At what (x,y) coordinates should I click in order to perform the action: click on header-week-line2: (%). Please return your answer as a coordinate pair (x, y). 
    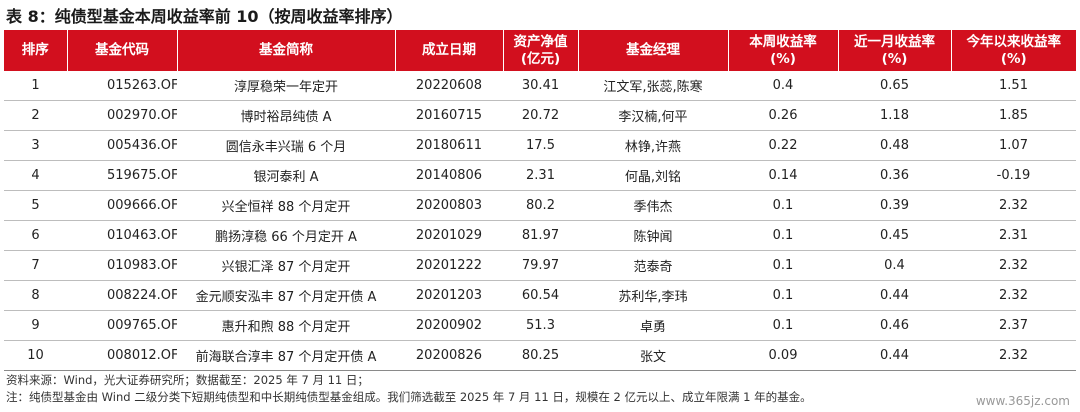
    Looking at the image, I should click on (783, 58).